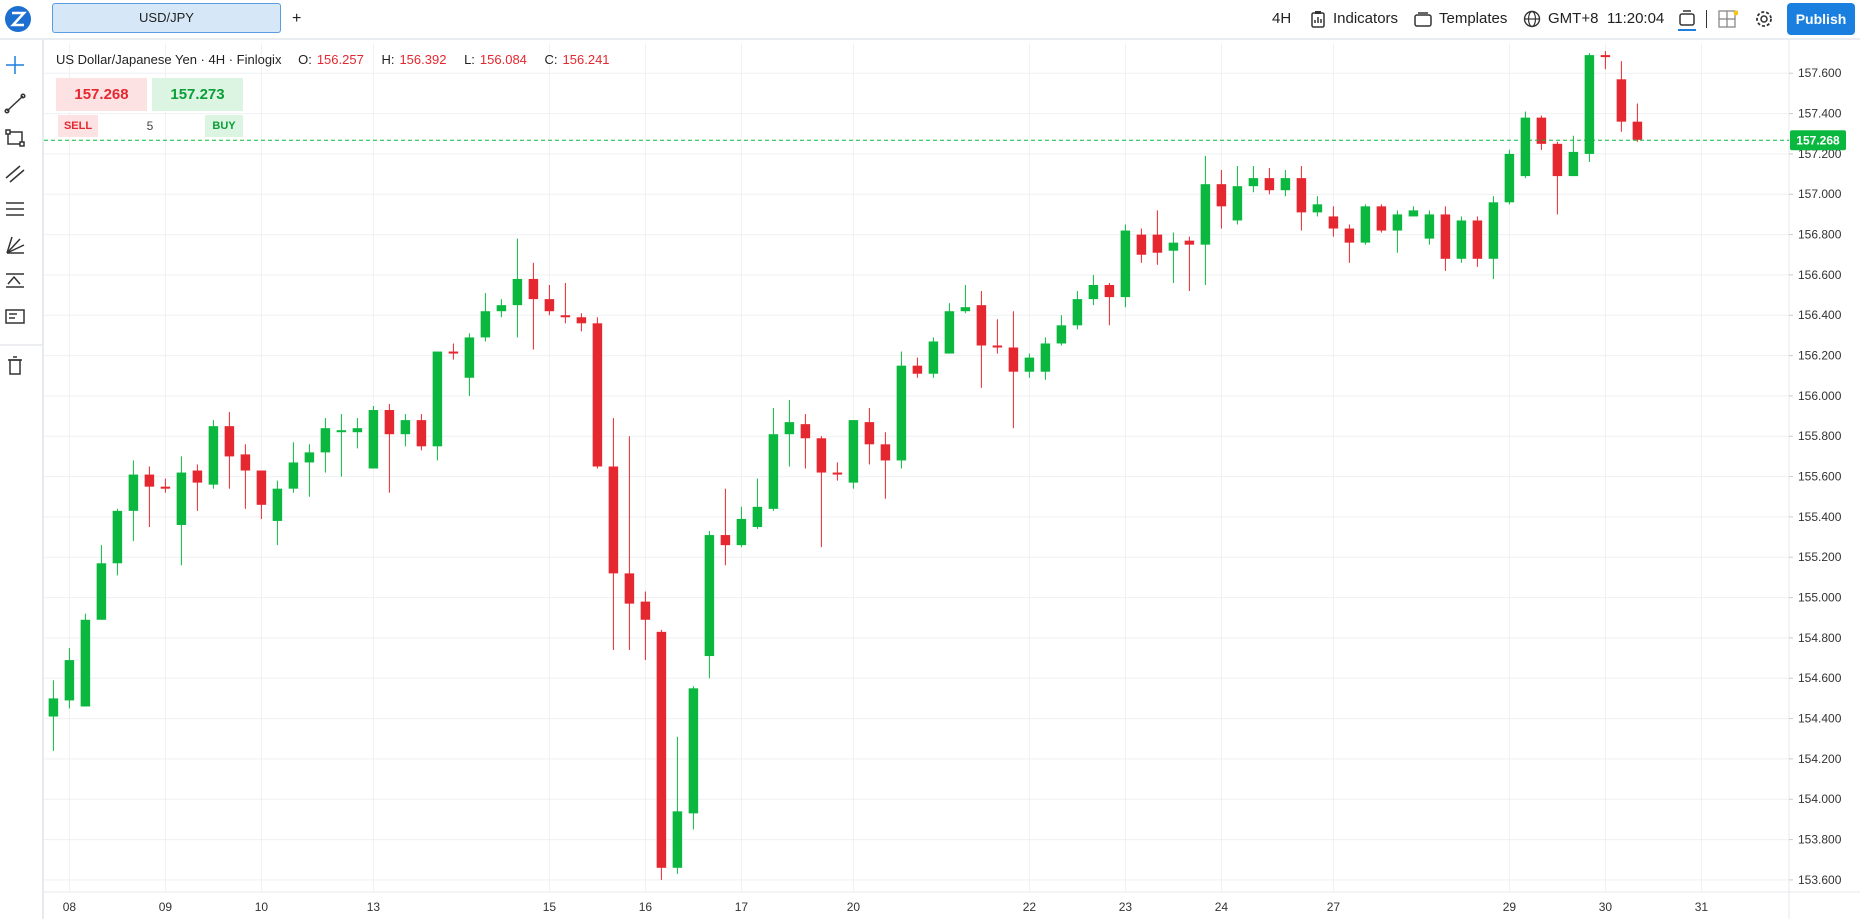 Image resolution: width=1860 pixels, height=919 pixels. What do you see at coordinates (1818, 140) in the screenshot?
I see `last-price-tag` at bounding box center [1818, 140].